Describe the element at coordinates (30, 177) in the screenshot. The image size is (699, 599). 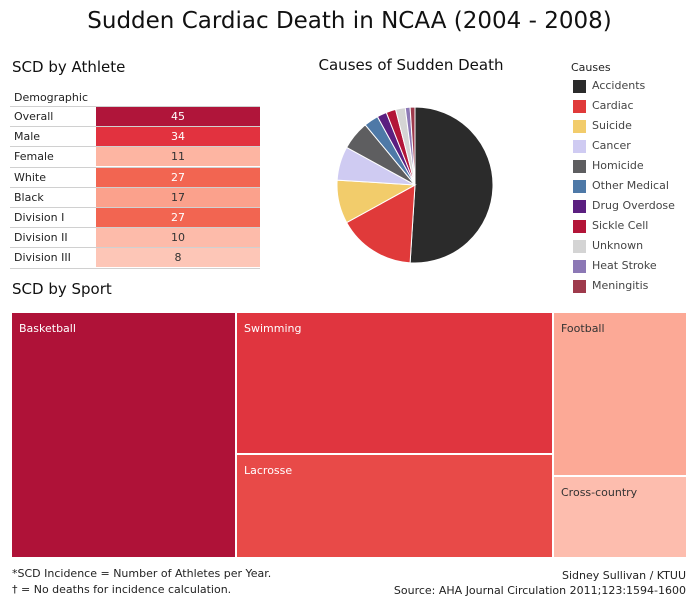
I see `athlete-row-label: White` at that location.